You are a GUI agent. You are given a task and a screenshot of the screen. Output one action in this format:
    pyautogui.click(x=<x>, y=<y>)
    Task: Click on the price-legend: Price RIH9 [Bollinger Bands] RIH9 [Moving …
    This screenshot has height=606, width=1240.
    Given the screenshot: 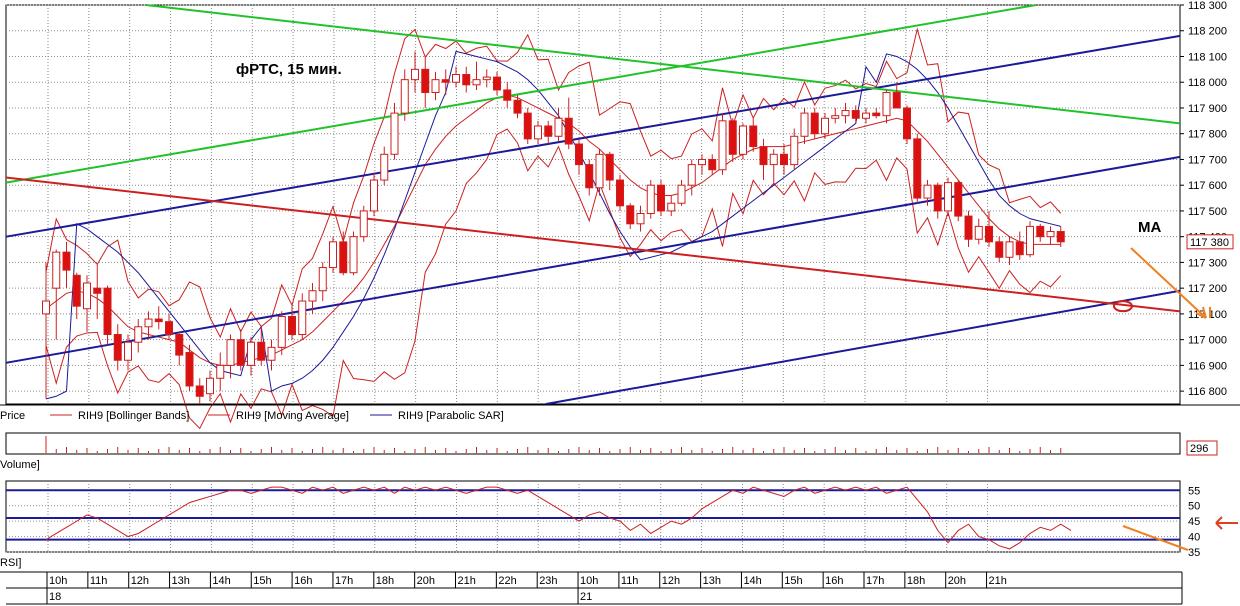 What is the action you would take?
    pyautogui.click(x=620, y=413)
    